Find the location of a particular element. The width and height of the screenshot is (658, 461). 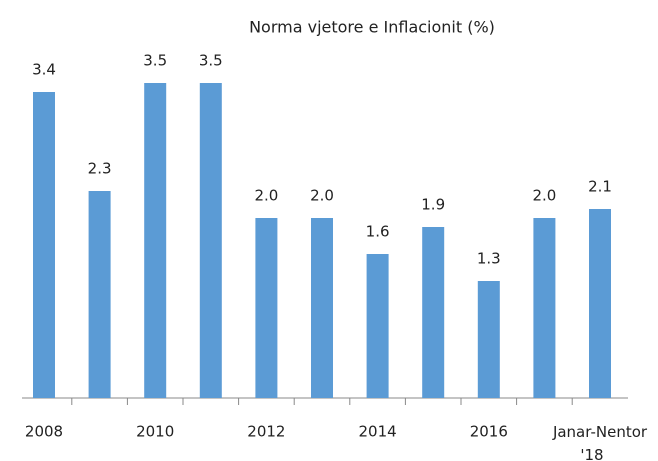

data-label: 1.9 is located at coordinates (433, 205).